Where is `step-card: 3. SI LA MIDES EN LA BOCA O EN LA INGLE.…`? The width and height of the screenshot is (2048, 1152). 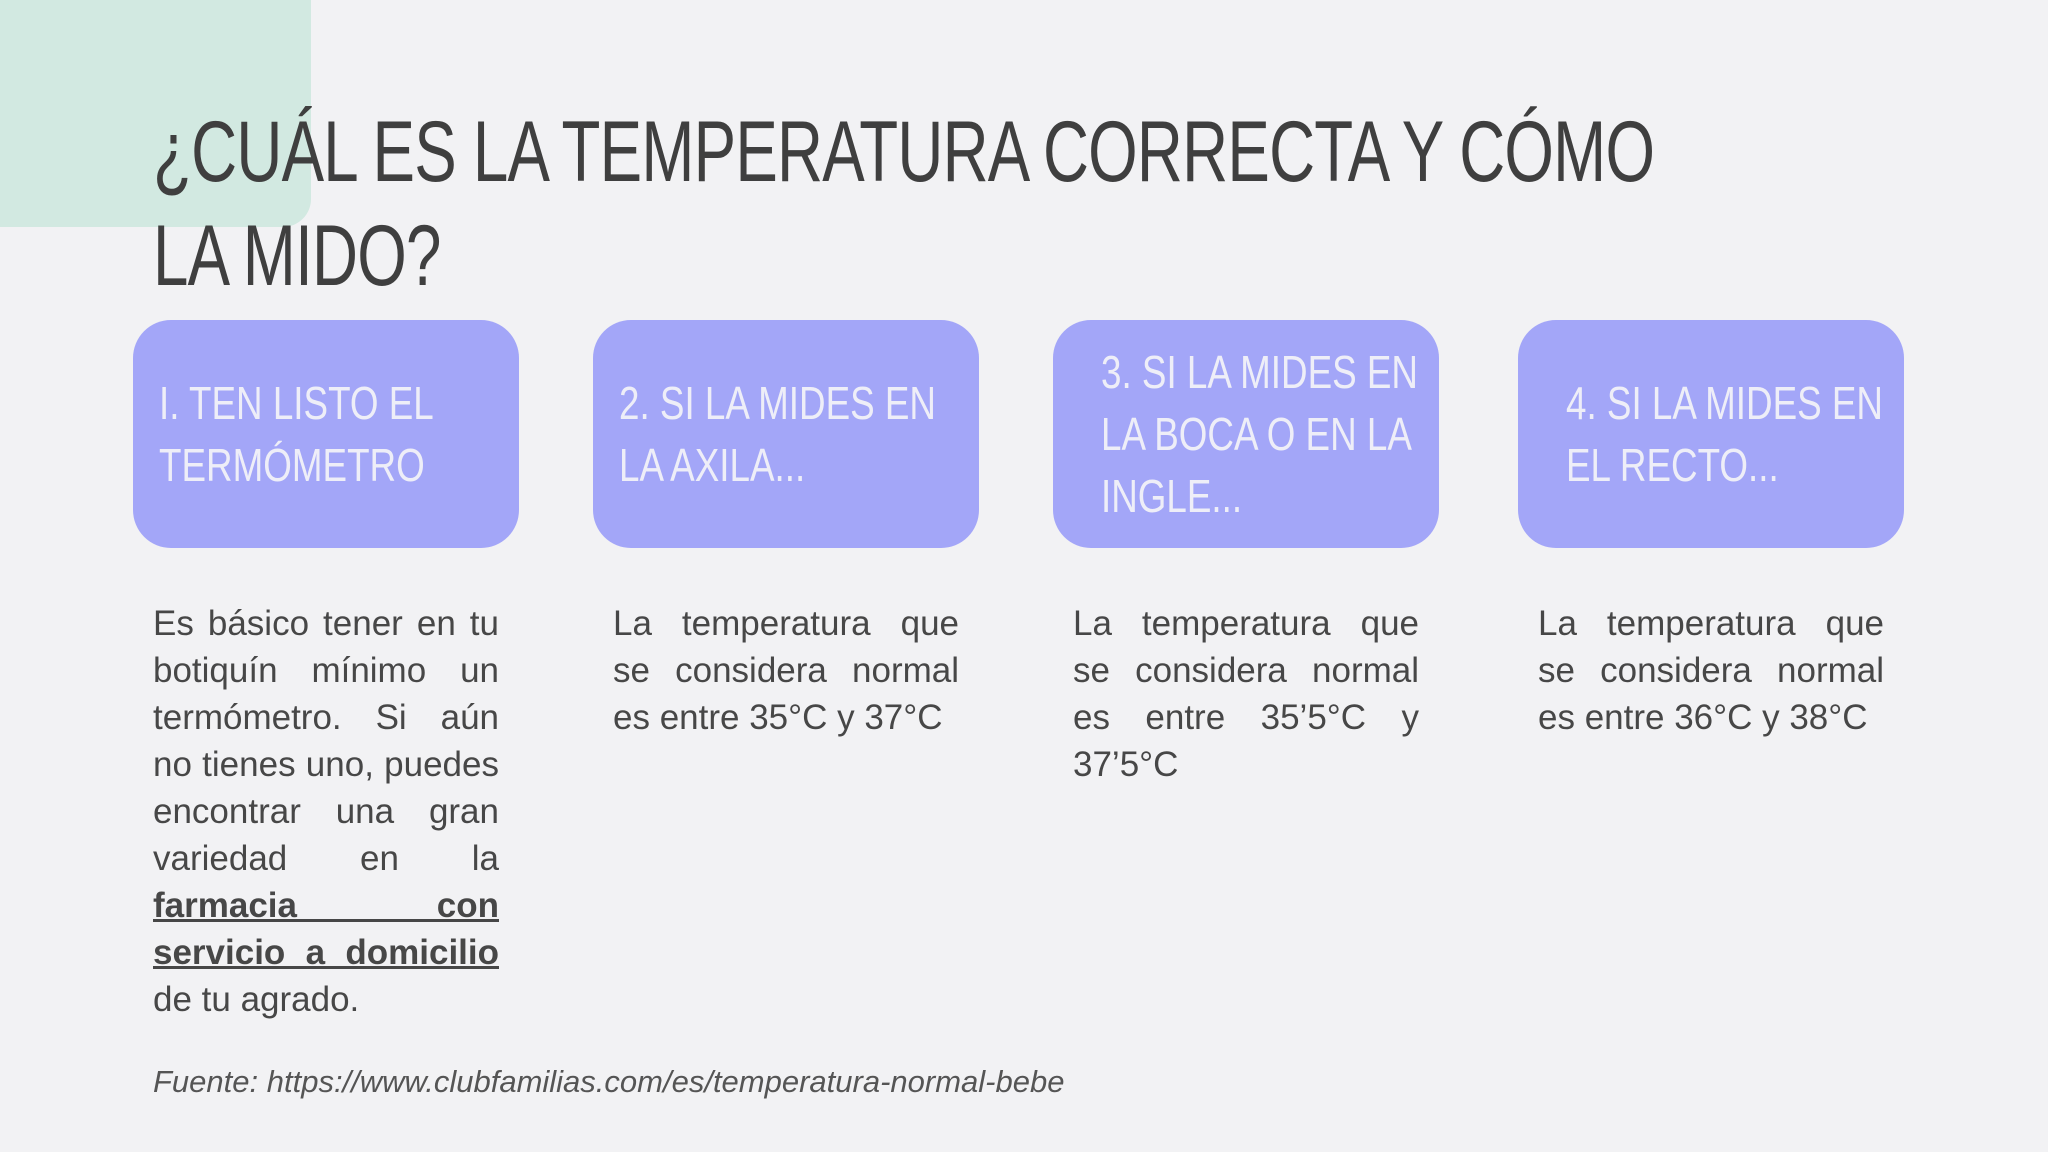 step-card: 3. SI LA MIDES EN LA BOCA O EN LA INGLE.… is located at coordinates (1246, 434).